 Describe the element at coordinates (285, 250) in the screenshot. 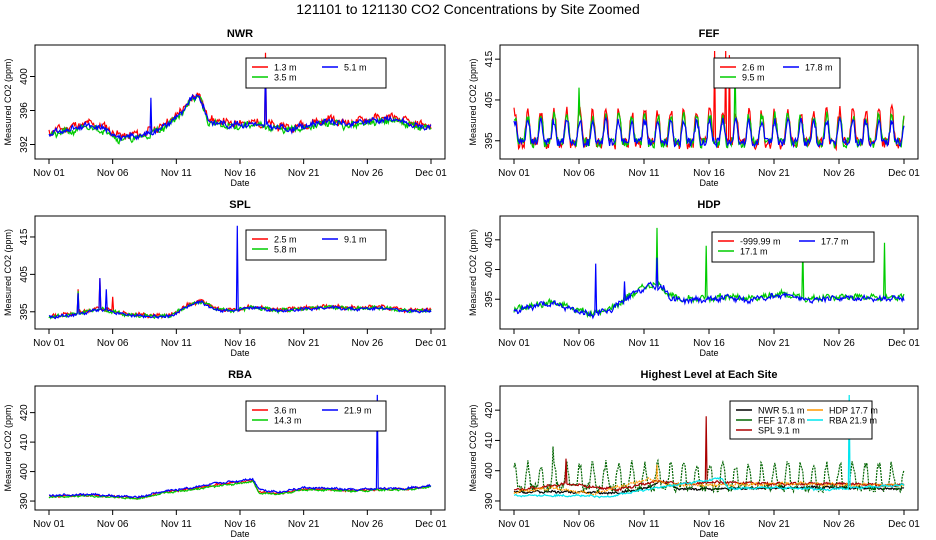

I see `legend-label: 5.8 m` at that location.